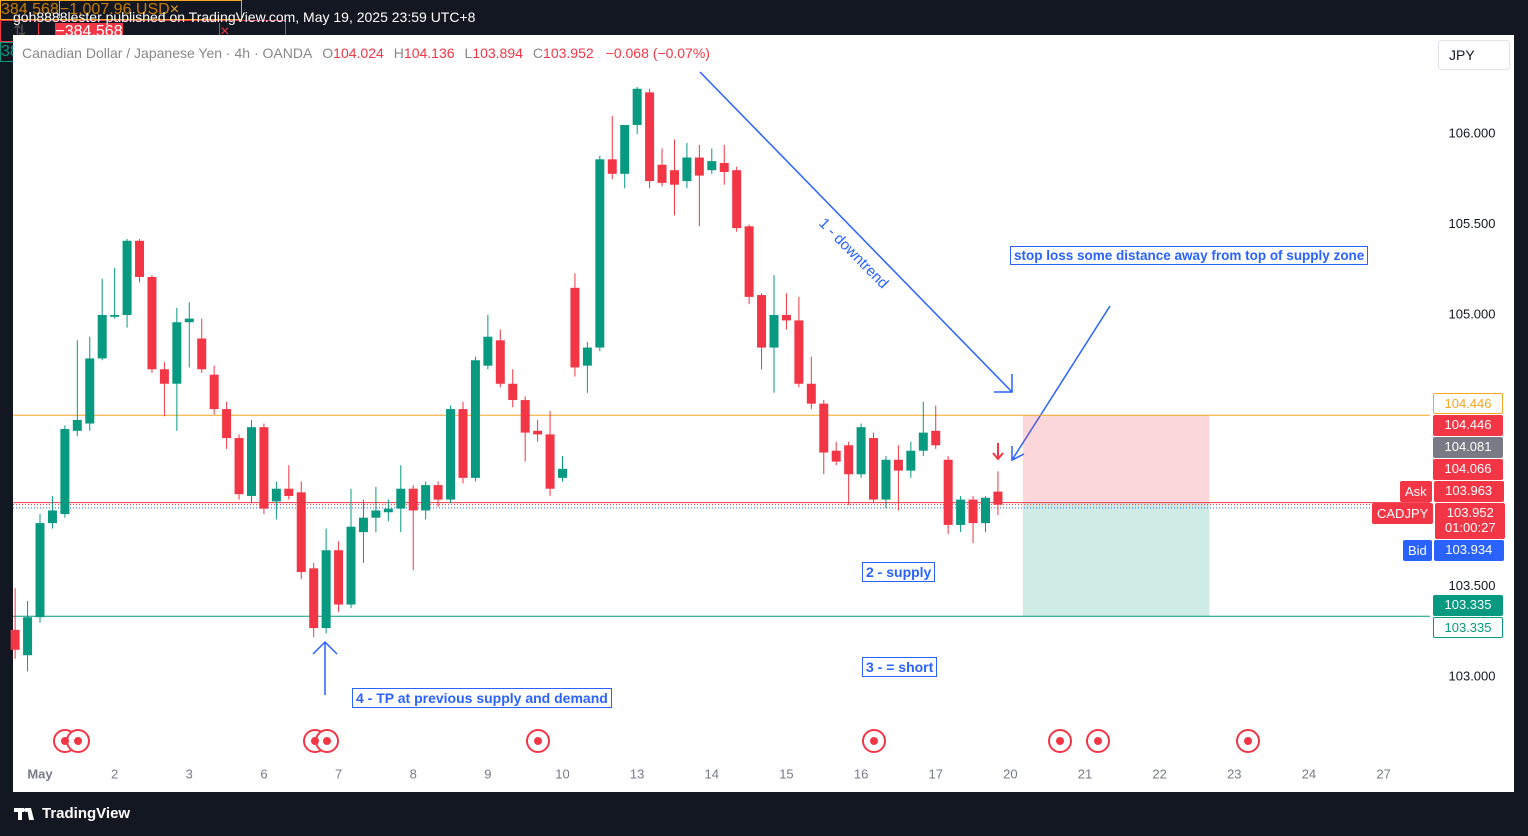 Image resolution: width=1528 pixels, height=836 pixels. Describe the element at coordinates (1472, 132) in the screenshot. I see `y-tick-label: 106.000` at that location.